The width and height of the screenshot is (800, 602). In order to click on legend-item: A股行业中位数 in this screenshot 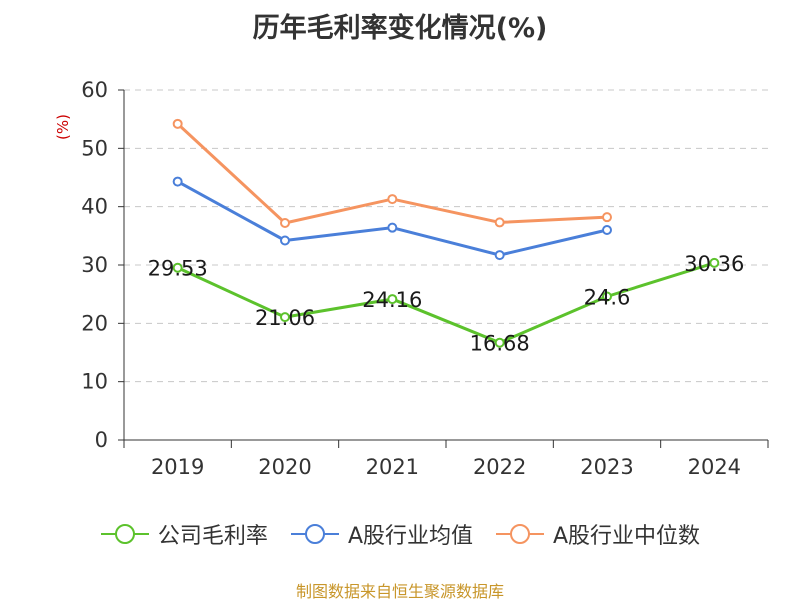, I will do `click(597, 534)`.